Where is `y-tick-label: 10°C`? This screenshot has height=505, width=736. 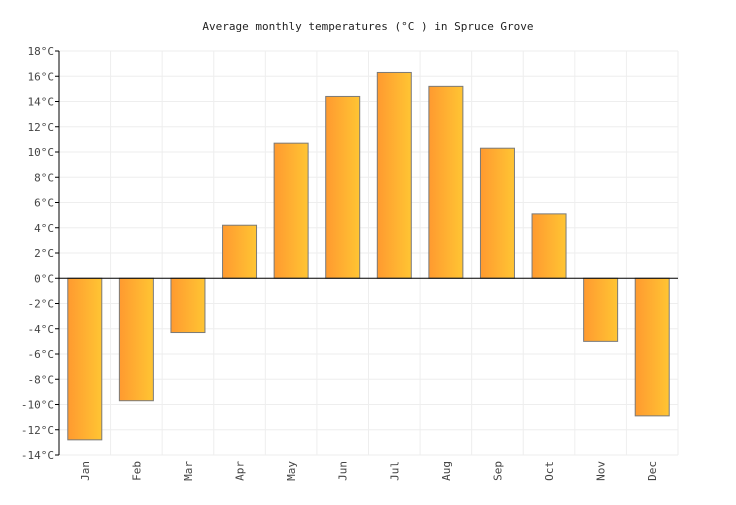 y-tick-label: 10°C is located at coordinates (41, 152).